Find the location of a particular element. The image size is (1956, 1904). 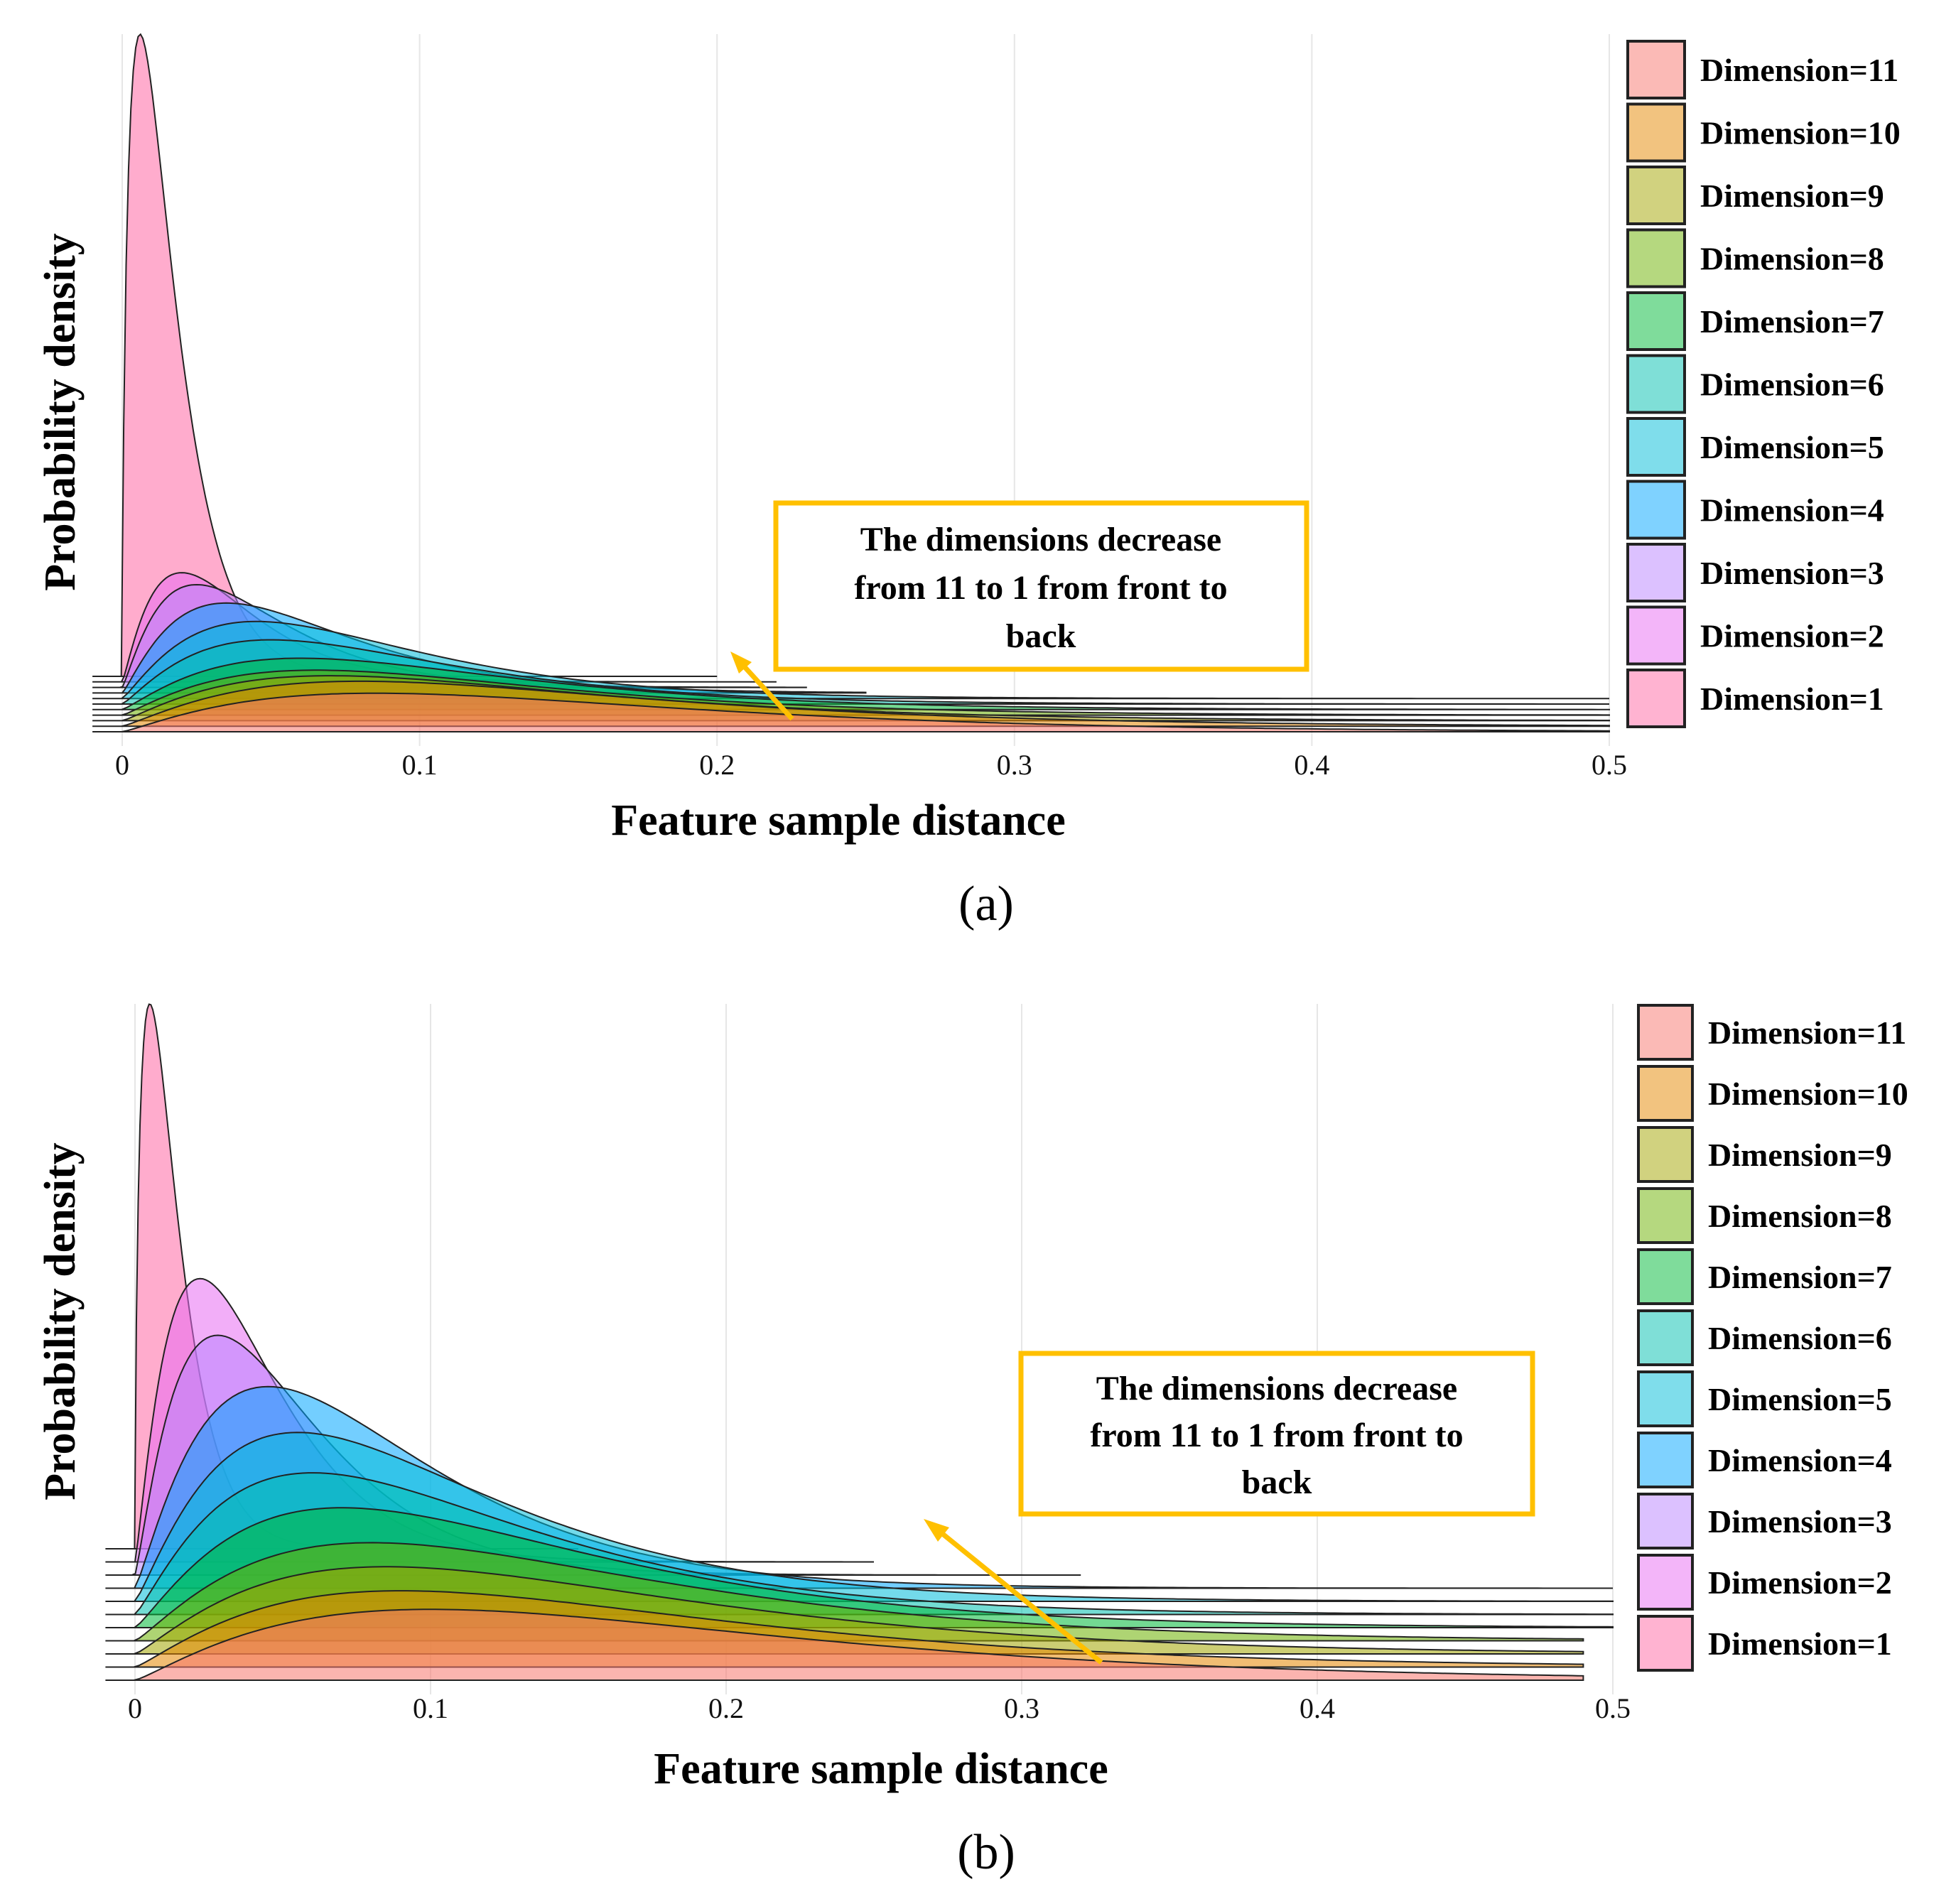

x-ticks-b: 0 0.1 0.2 0.3 0.4 0.5 is located at coordinates (879, 1708).